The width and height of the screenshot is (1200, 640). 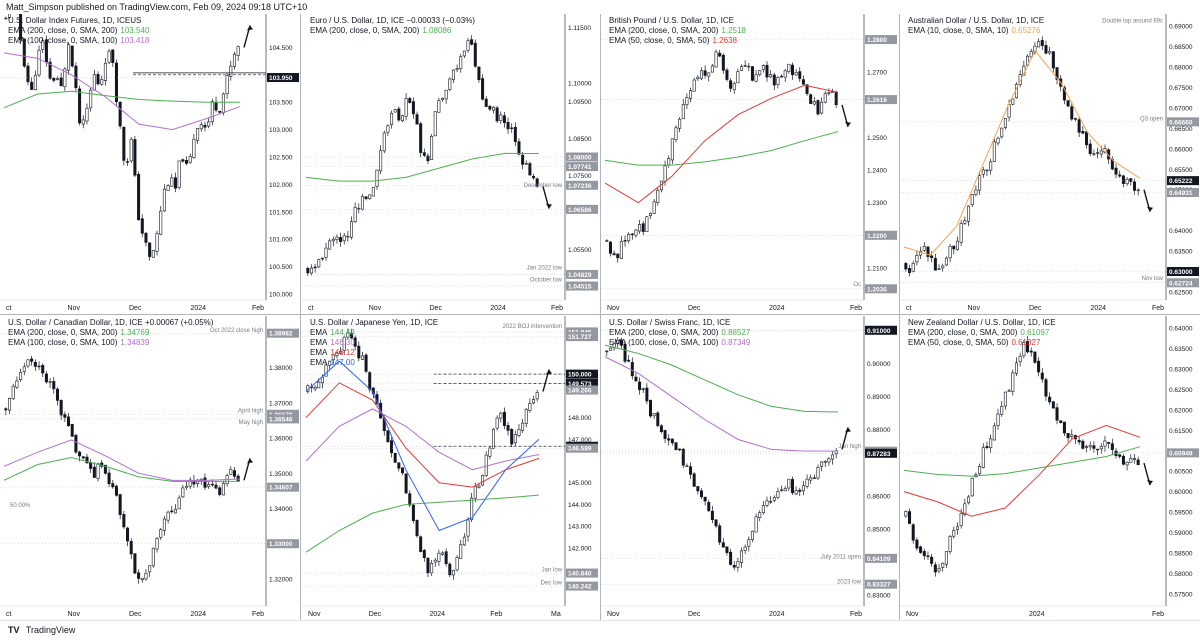 What do you see at coordinates (679, 343) in the screenshot?
I see `legend-entry: EMA (100, close, 0, SMA, 100) 0.87349` at bounding box center [679, 343].